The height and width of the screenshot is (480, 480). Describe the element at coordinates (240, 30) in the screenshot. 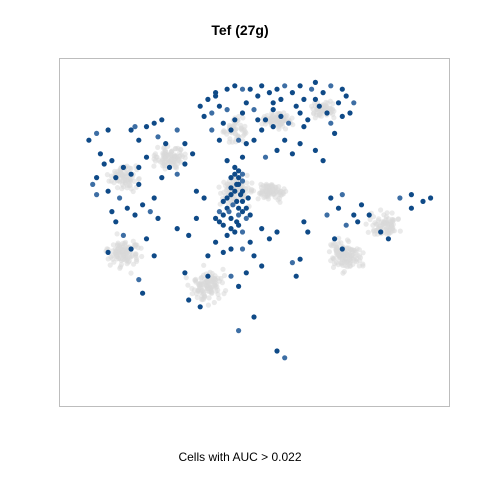

I see `chart-title: Tef (27g)` at that location.